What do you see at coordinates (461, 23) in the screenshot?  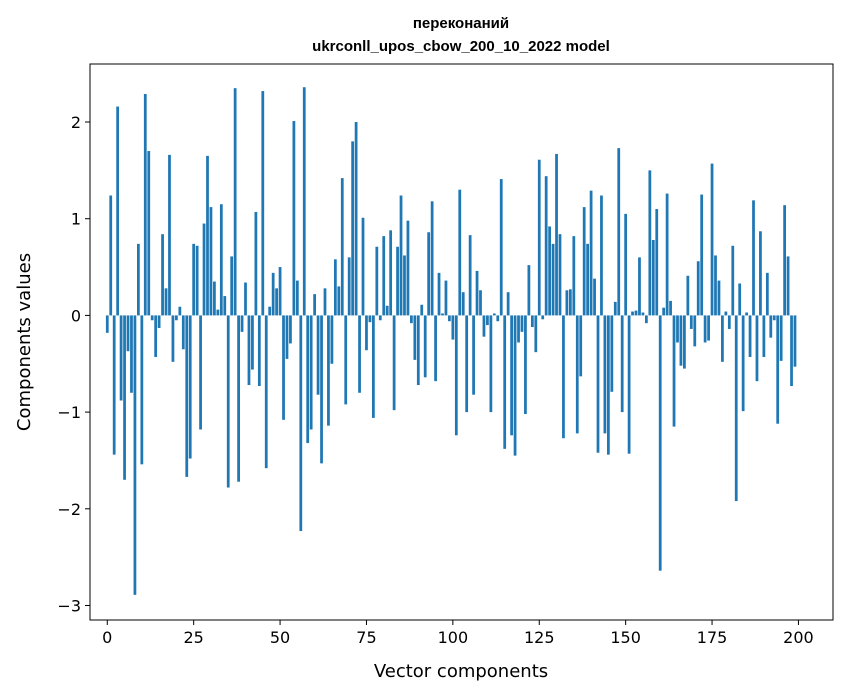 I see `chart-title-line1: переконаний` at bounding box center [461, 23].